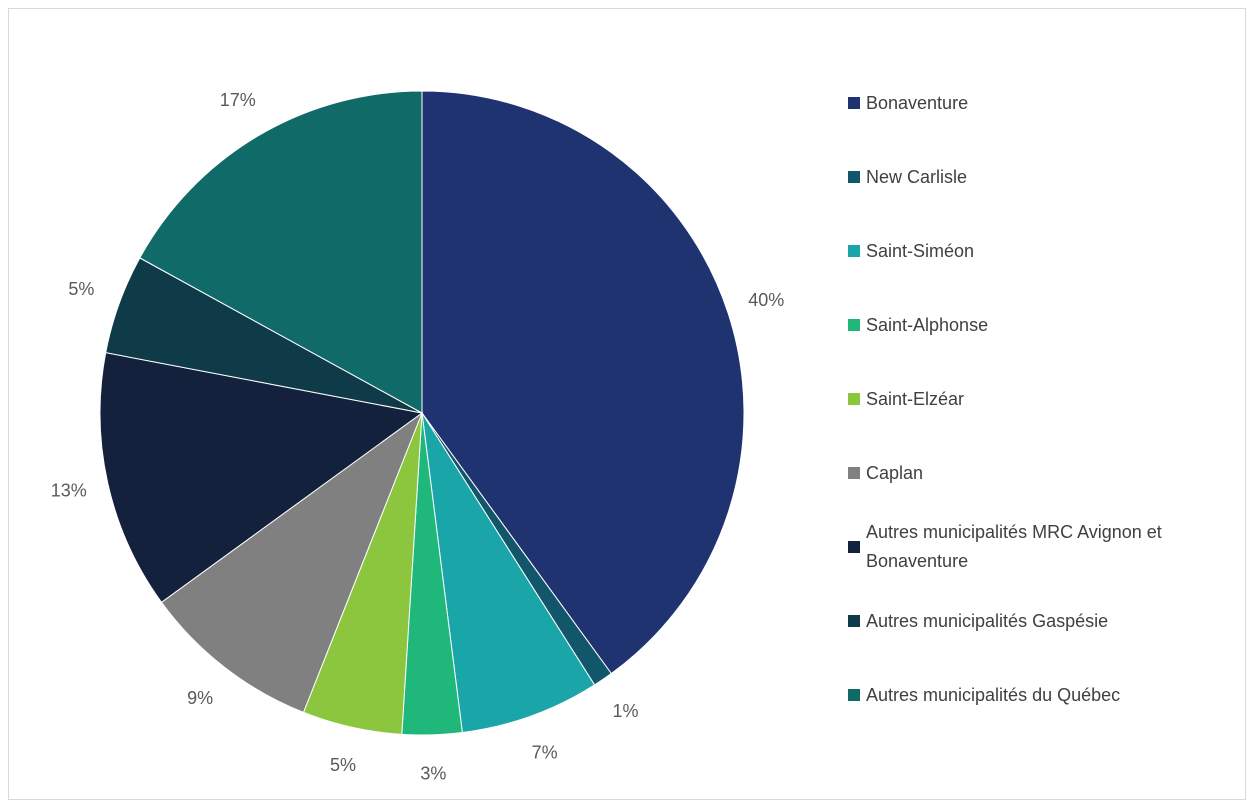 This screenshot has width=1256, height=810. I want to click on legend-entry: Saint-Elzéar, so click(1043, 399).